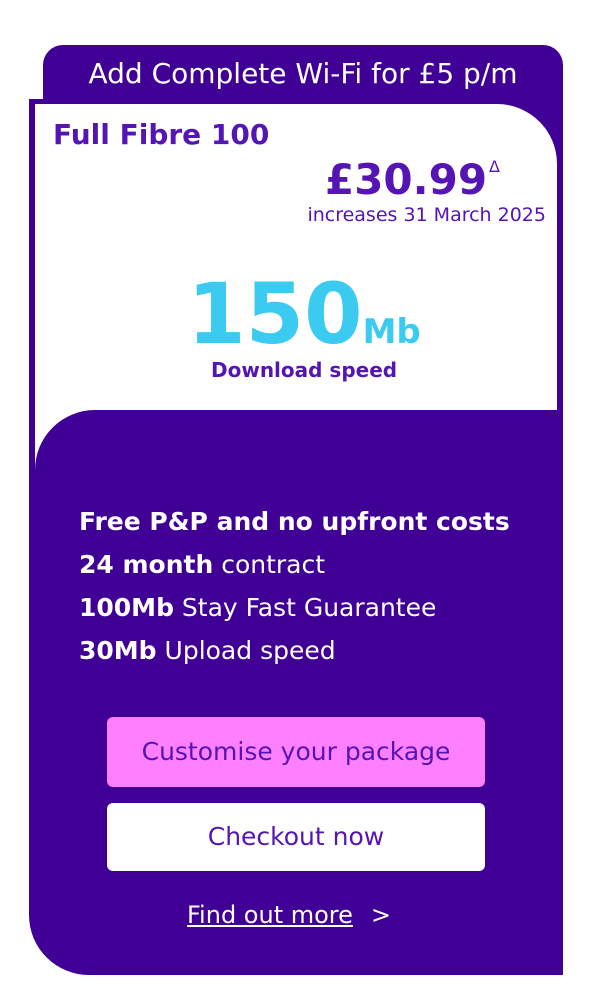 The width and height of the screenshot is (608, 998). I want to click on find-out-more: Find out more >, so click(289, 915).